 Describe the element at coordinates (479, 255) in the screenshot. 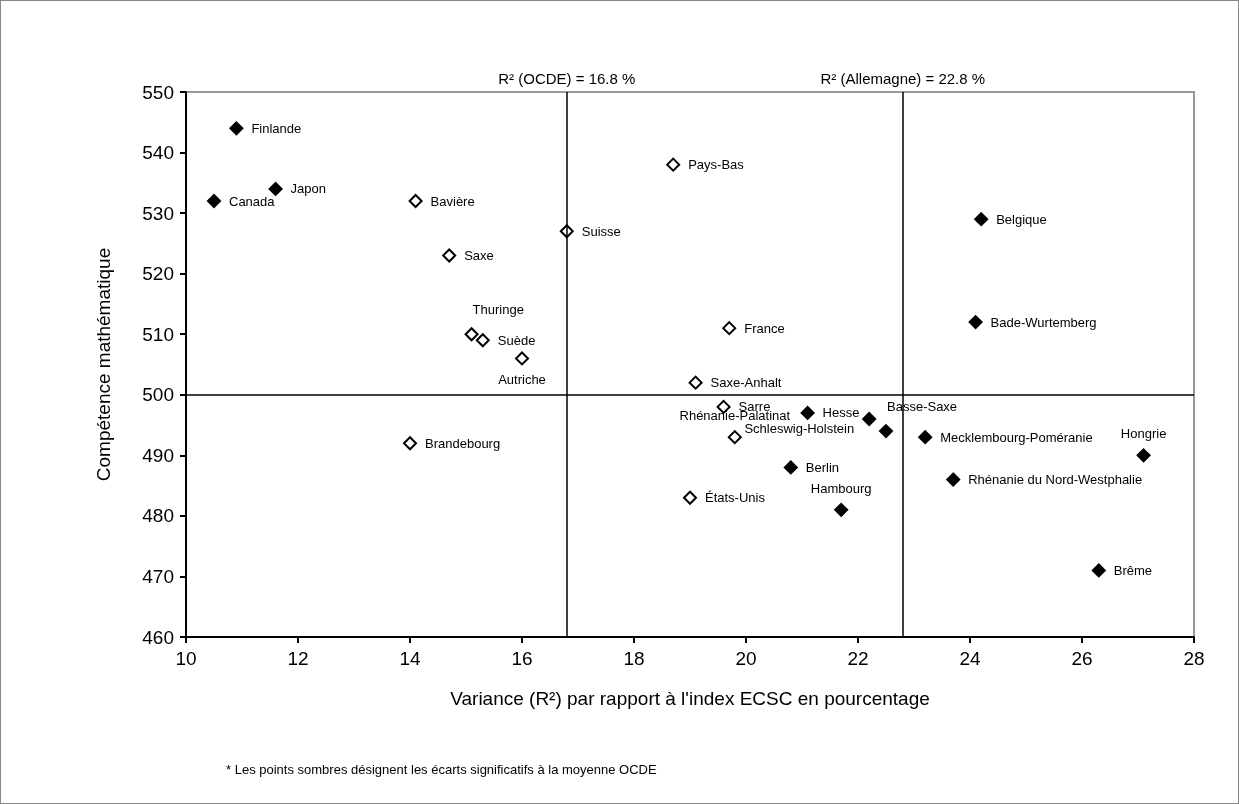

I see `annotation: Saxe` at that location.